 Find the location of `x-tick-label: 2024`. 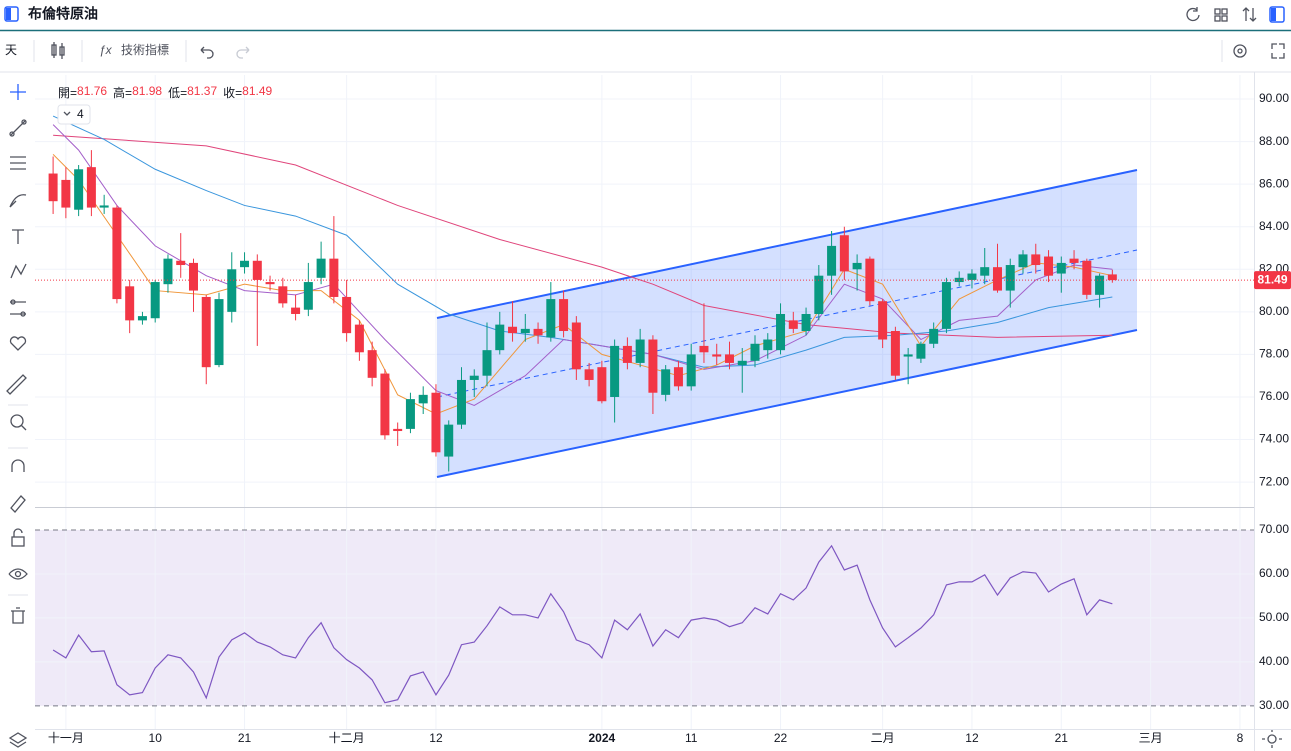

x-tick-label: 2024 is located at coordinates (602, 738).